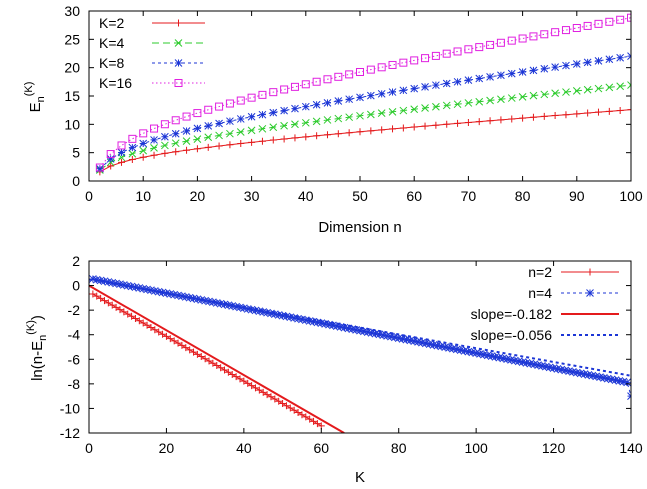  What do you see at coordinates (217, 358) in the screenshot?
I see `series-line` at bounding box center [217, 358].